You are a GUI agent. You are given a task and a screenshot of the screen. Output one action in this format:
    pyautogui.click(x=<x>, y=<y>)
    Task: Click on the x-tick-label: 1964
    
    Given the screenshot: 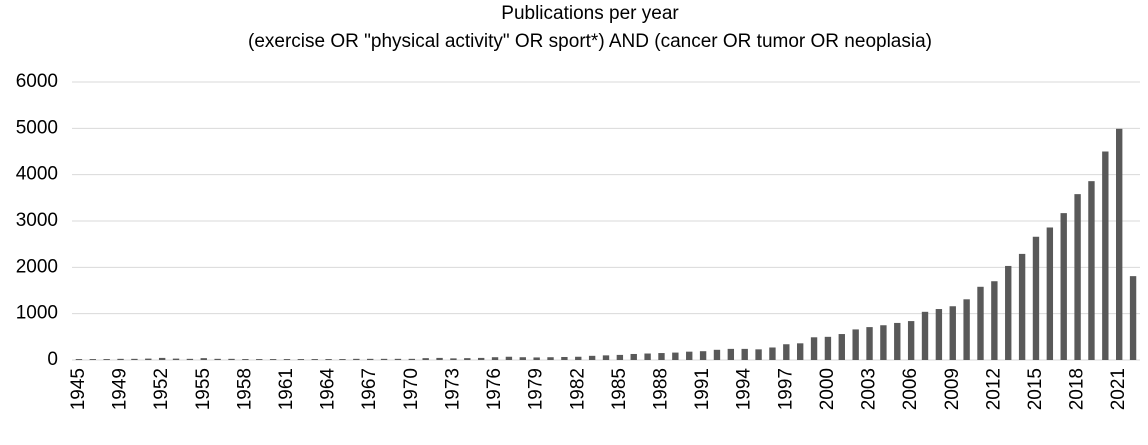 What is the action you would take?
    pyautogui.click(x=328, y=389)
    